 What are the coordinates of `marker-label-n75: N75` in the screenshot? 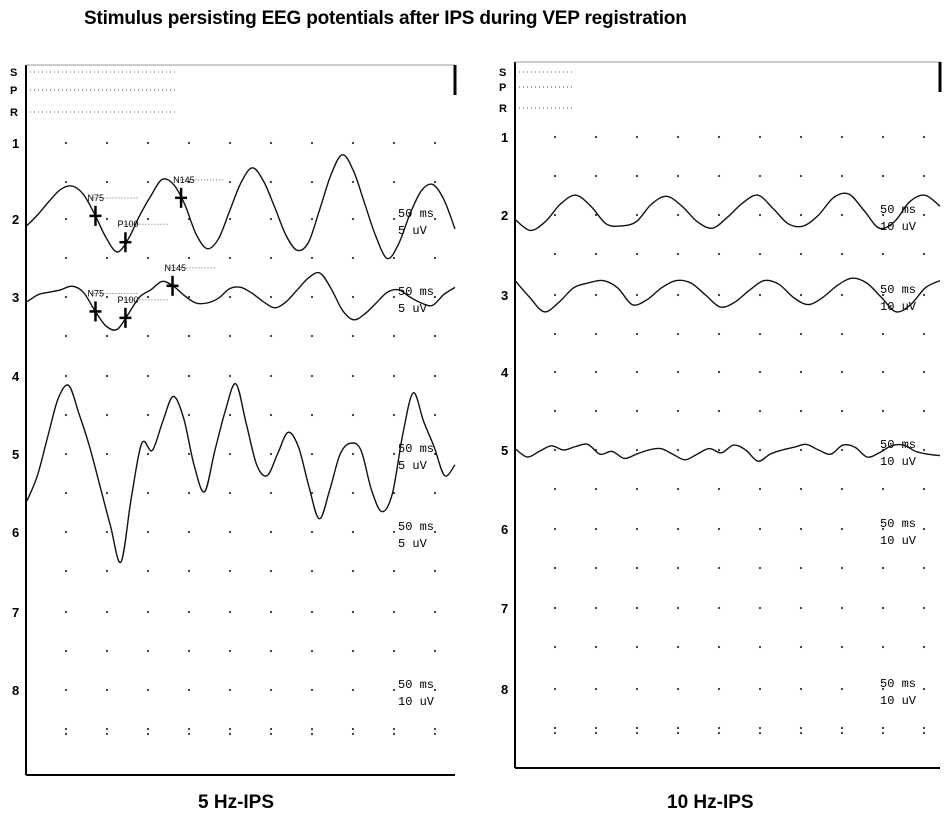 It's located at (95, 293).